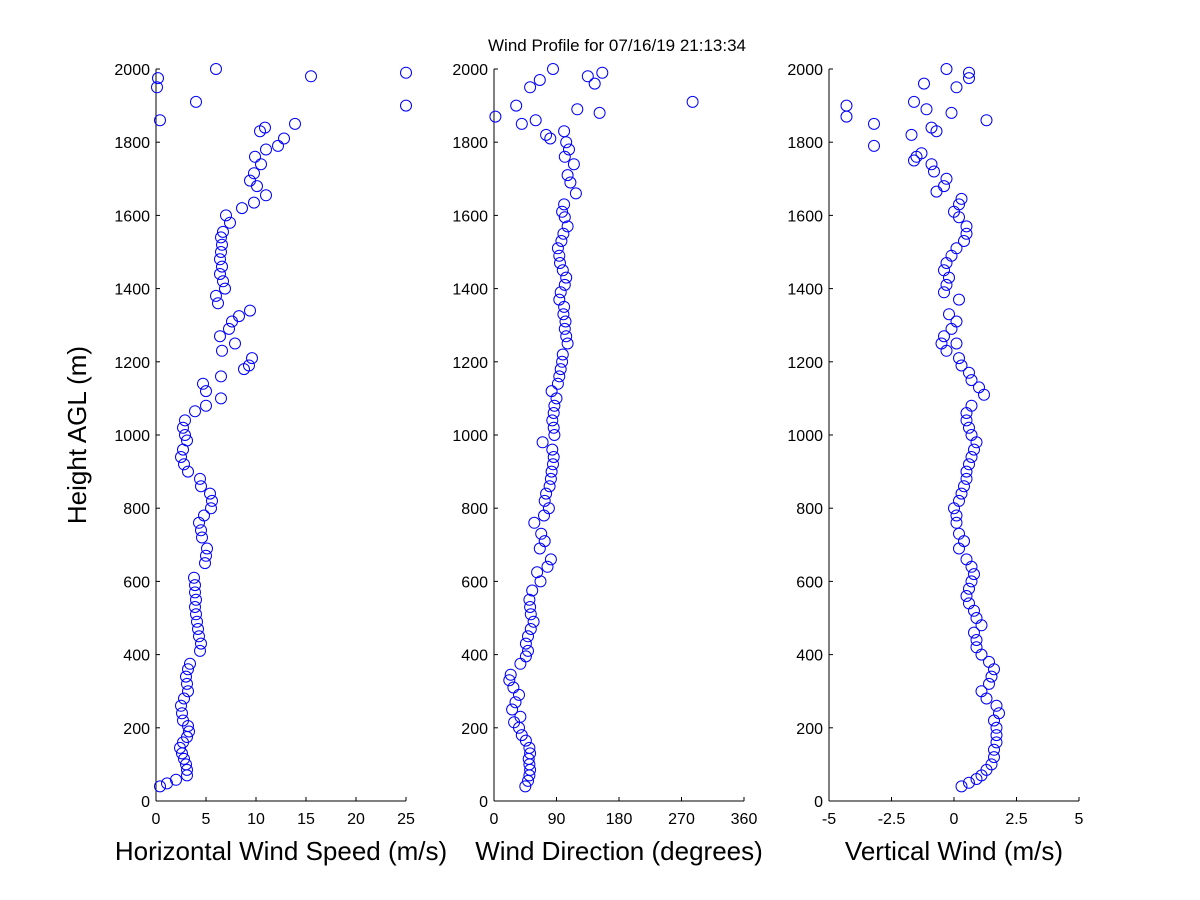 Image resolution: width=1200 pixels, height=900 pixels. What do you see at coordinates (619, 819) in the screenshot?
I see `x-tick-label: 180` at bounding box center [619, 819].